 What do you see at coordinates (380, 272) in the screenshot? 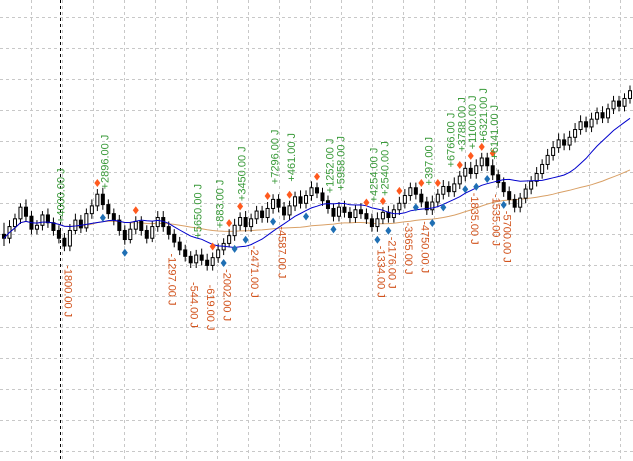
I see `loss-annotation: -1334.00 J` at bounding box center [380, 272].